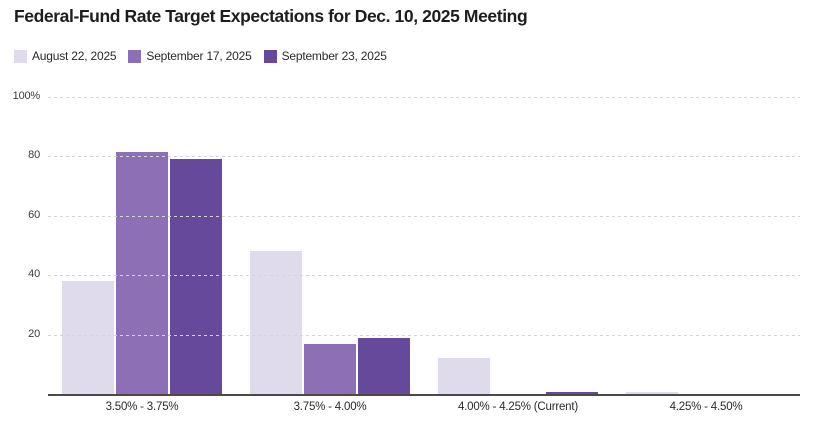 This screenshot has height=431, width=829. What do you see at coordinates (34, 214) in the screenshot?
I see `y-tick-label: 60` at bounding box center [34, 214].